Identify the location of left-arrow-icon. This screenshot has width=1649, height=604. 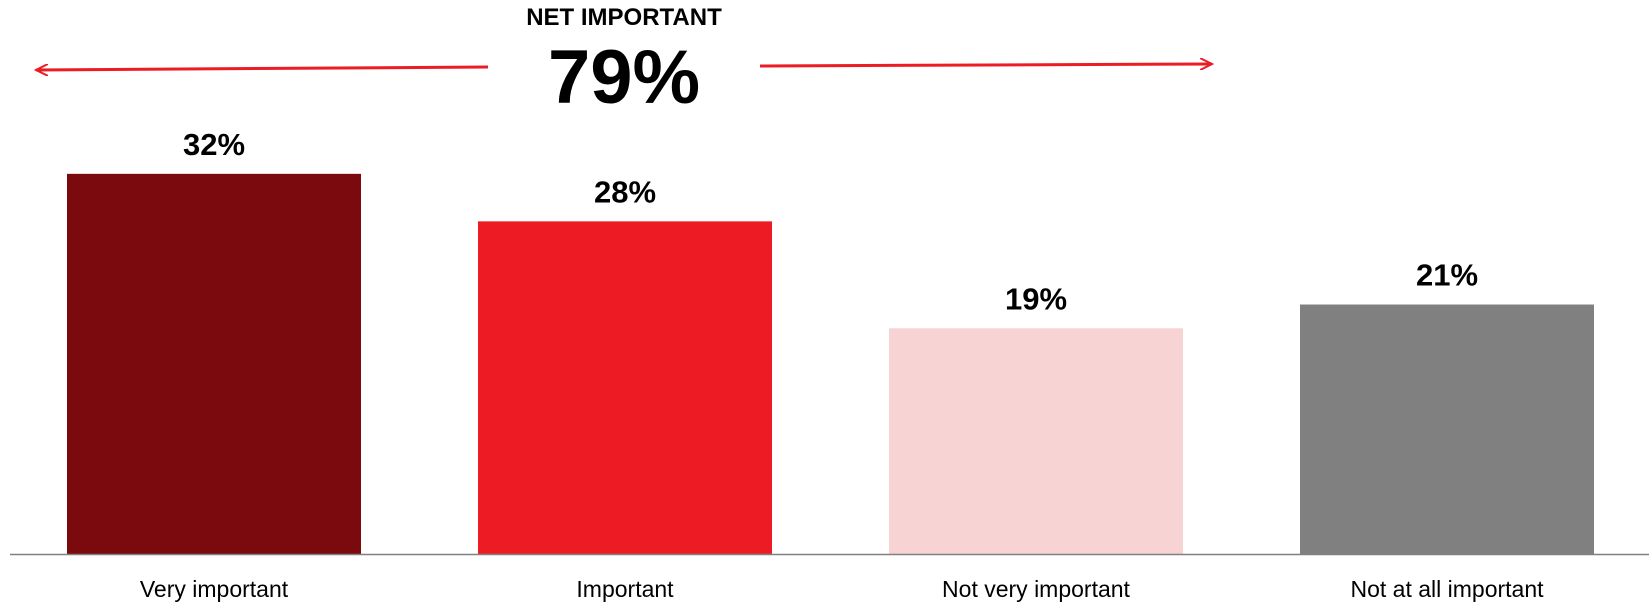
(262, 68).